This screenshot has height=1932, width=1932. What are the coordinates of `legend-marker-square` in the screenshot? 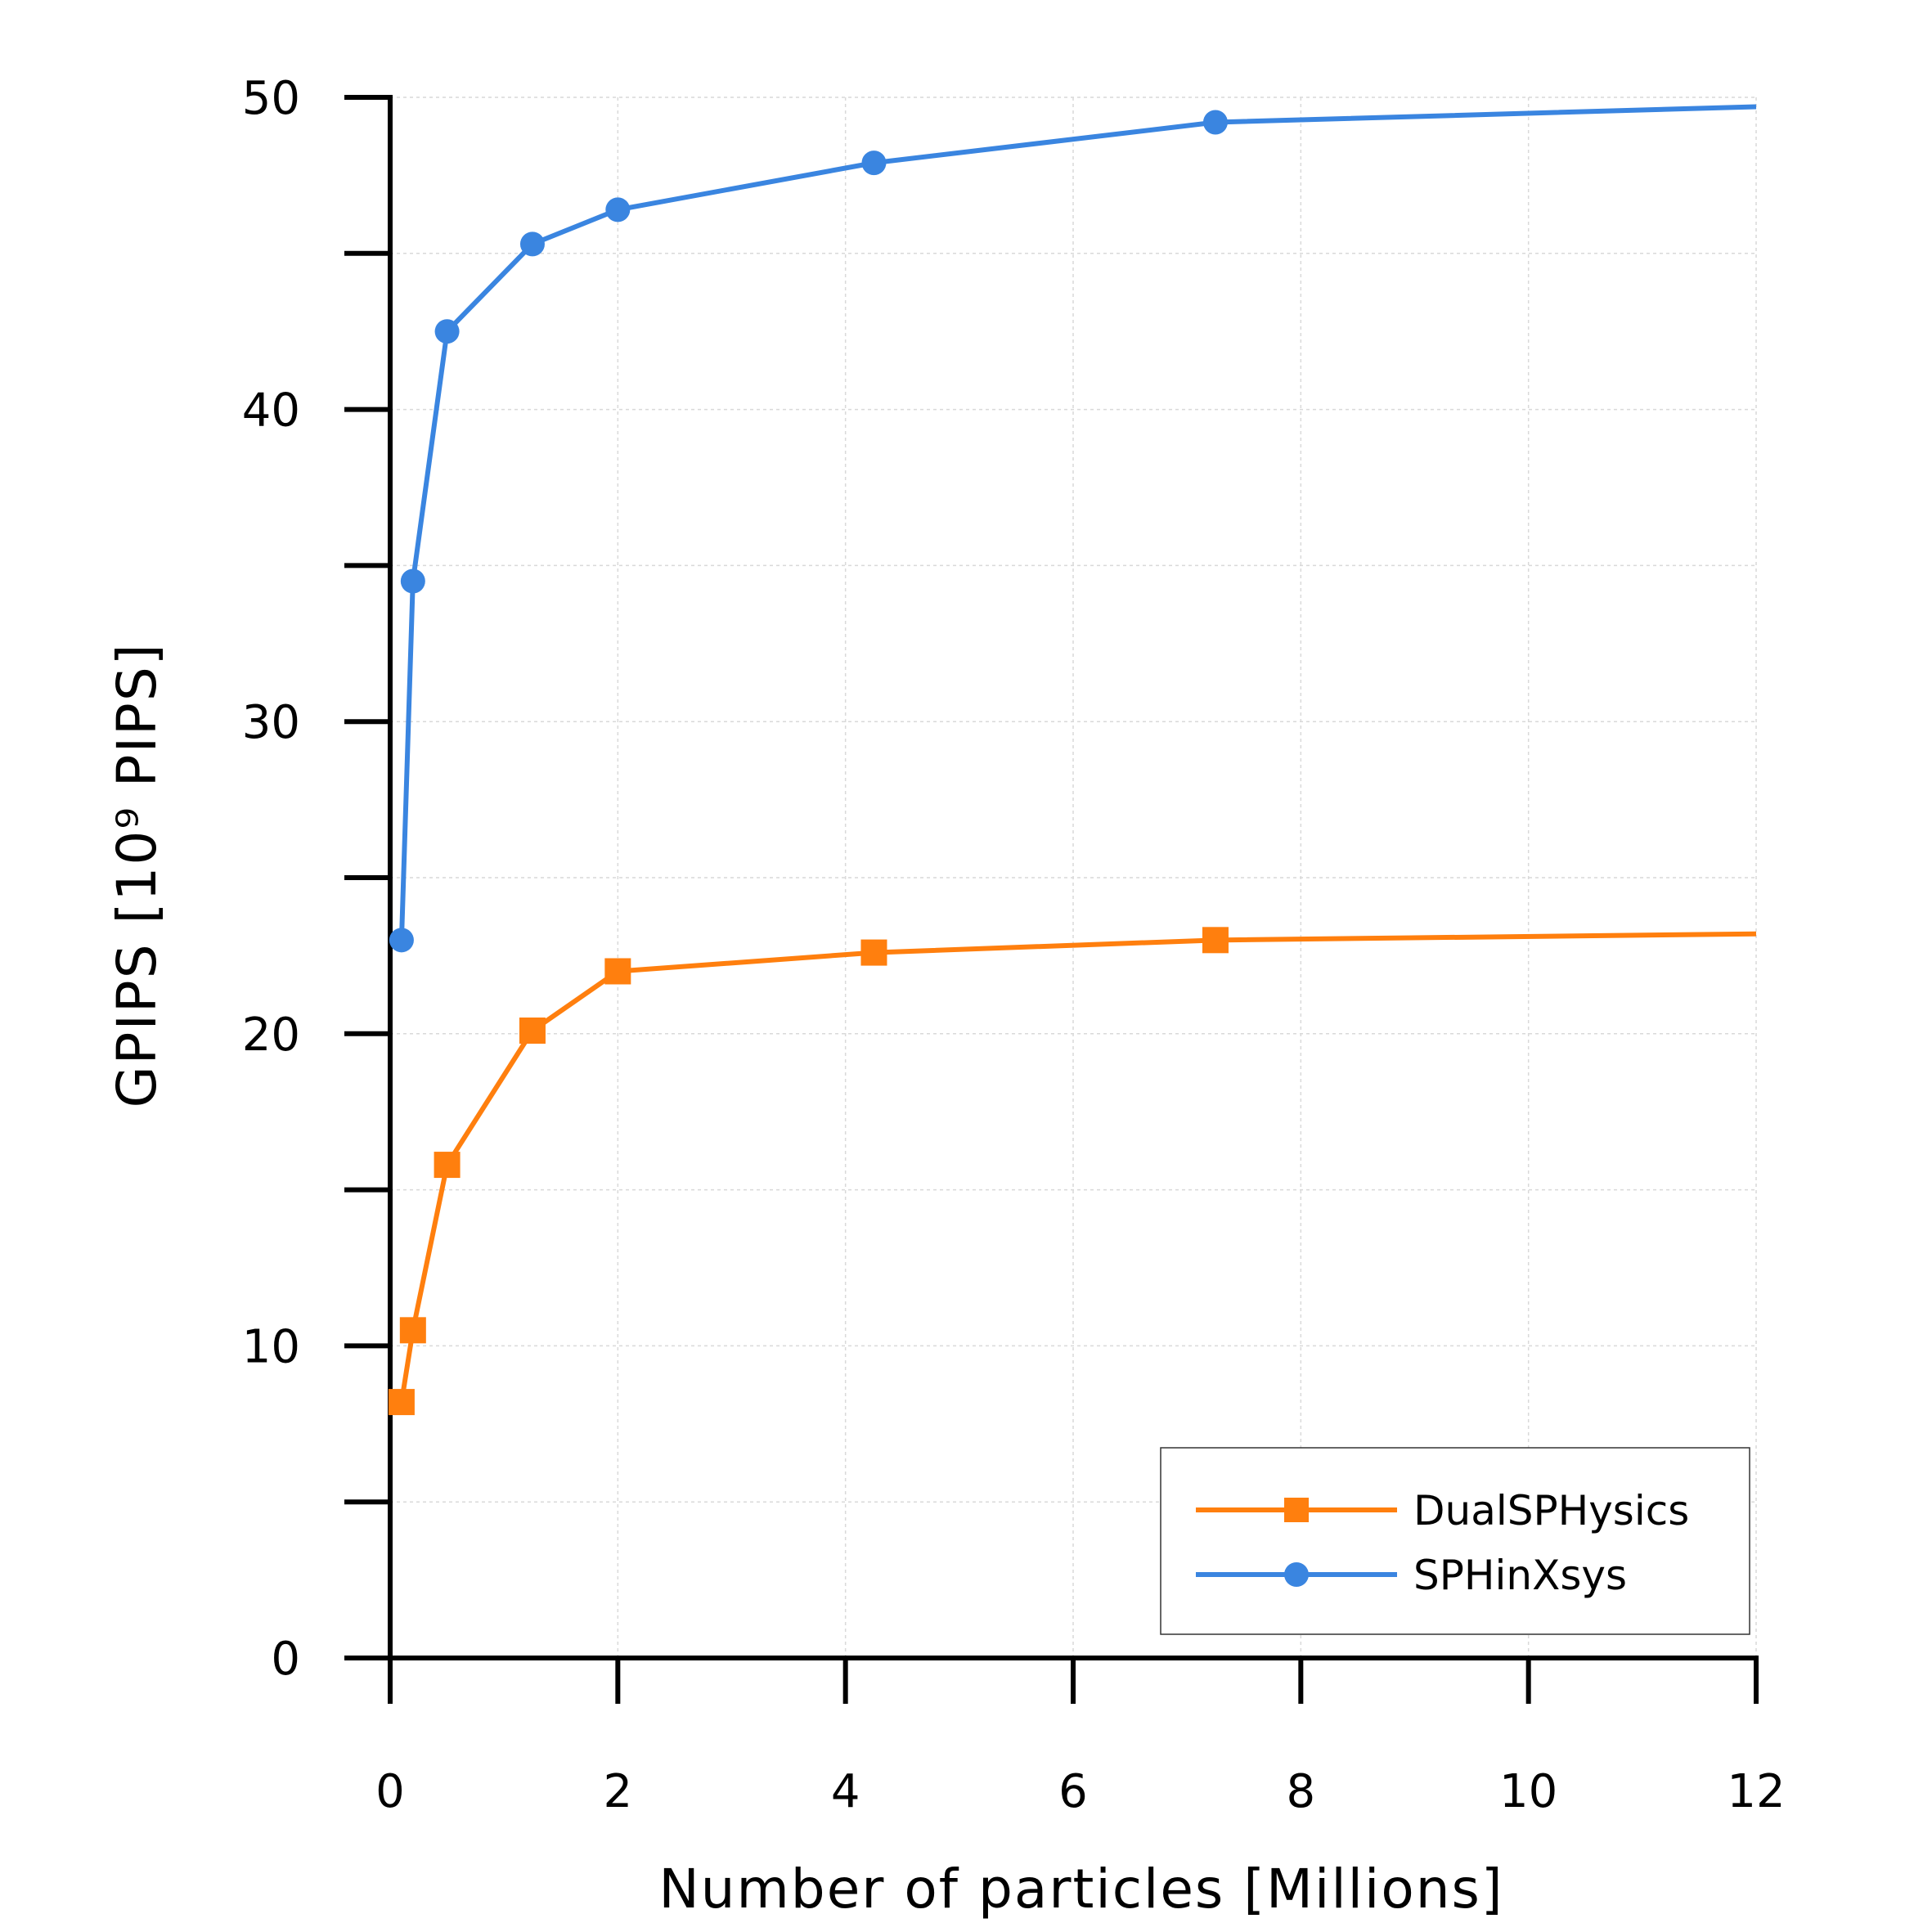 It's located at (1297, 1510).